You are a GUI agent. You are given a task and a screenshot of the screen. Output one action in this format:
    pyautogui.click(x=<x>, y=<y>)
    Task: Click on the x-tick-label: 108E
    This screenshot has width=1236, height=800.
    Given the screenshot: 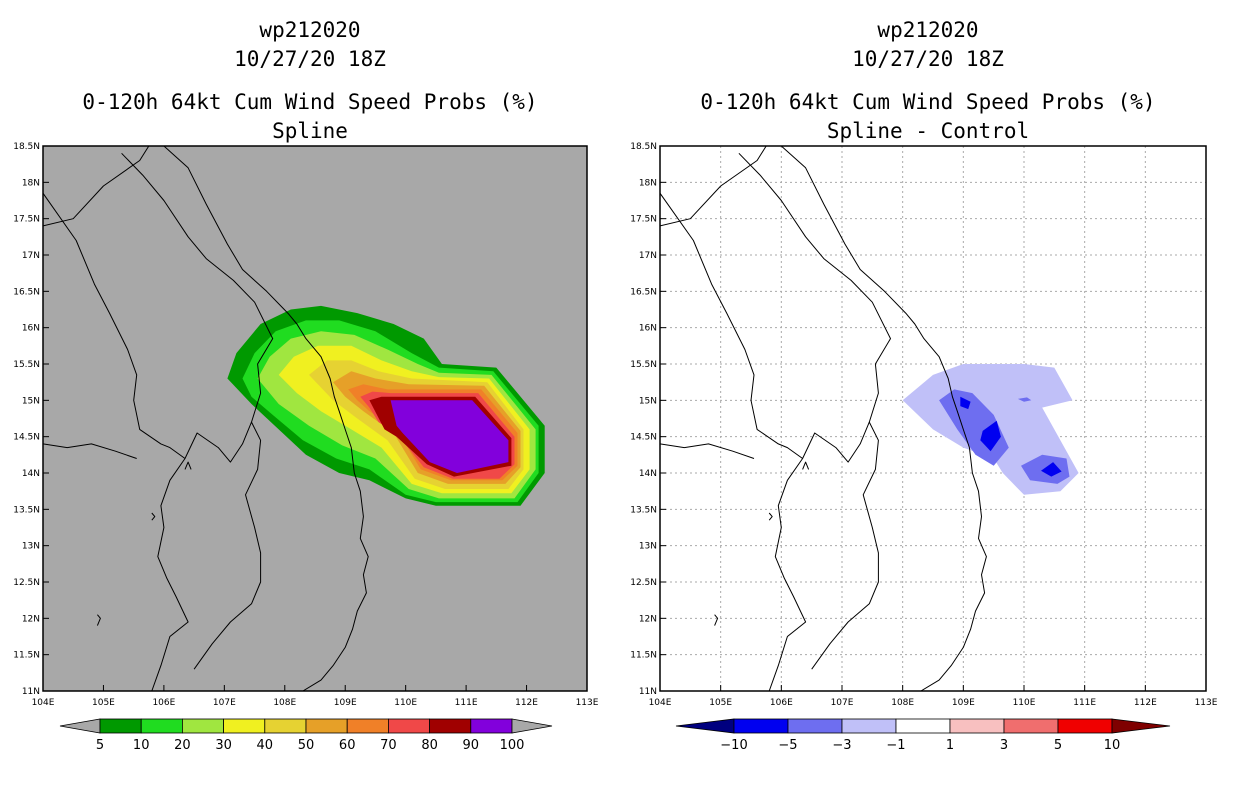 What is the action you would take?
    pyautogui.click(x=284, y=703)
    